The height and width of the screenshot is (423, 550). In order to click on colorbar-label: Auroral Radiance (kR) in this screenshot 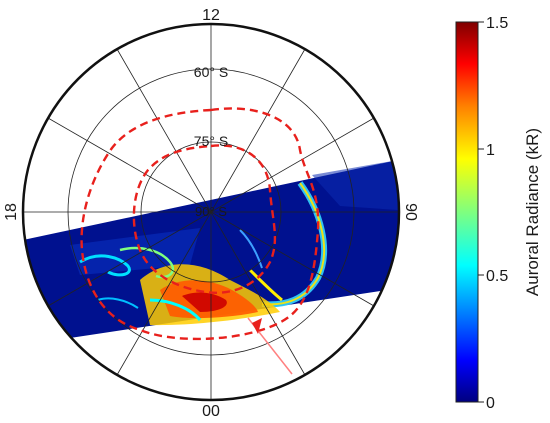, I will do `click(532, 212)`.